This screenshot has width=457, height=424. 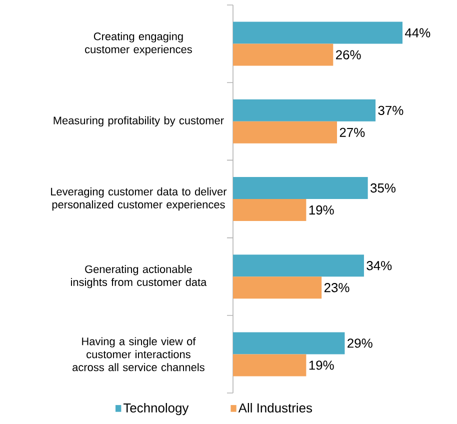 I want to click on data-label: 27%, so click(x=352, y=132).